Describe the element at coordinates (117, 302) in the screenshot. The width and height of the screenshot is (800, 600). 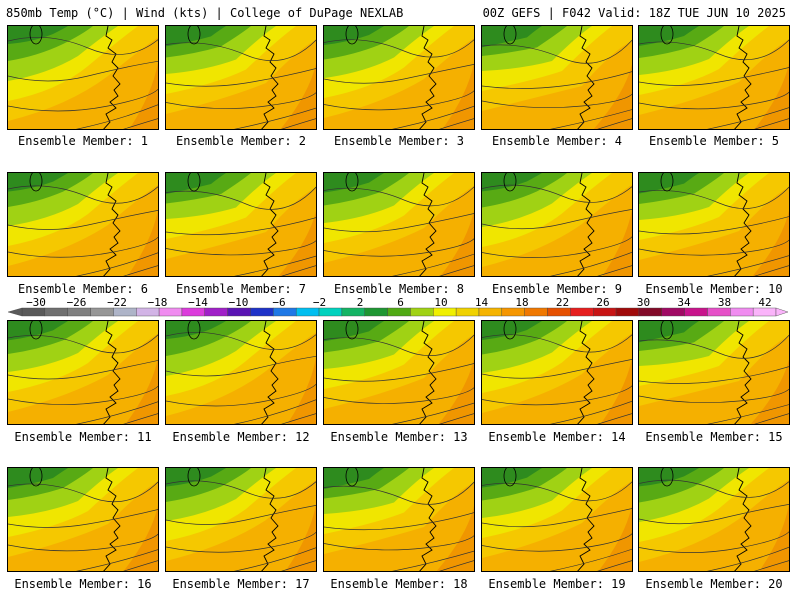
I see `colorbar-tick-label: −22` at that location.